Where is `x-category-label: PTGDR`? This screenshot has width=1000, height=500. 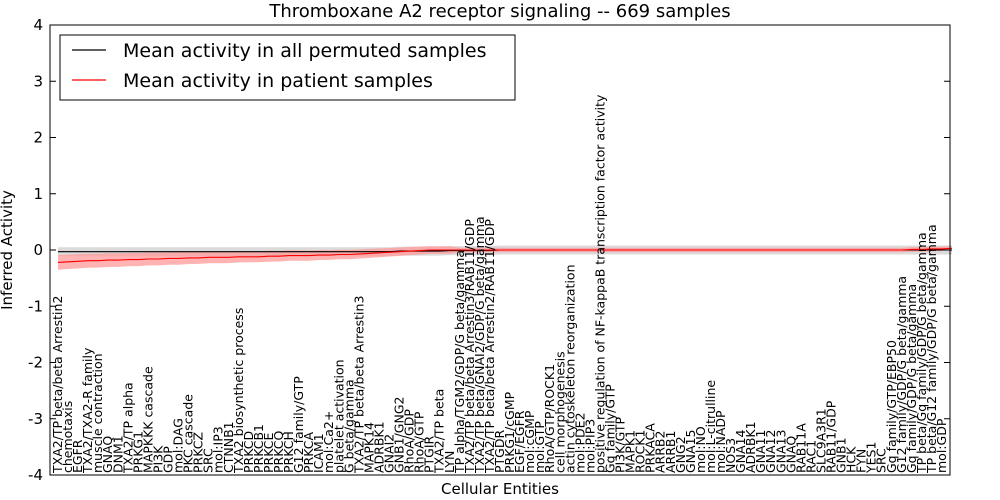 x-category-label: PTGDR is located at coordinates (499, 451).